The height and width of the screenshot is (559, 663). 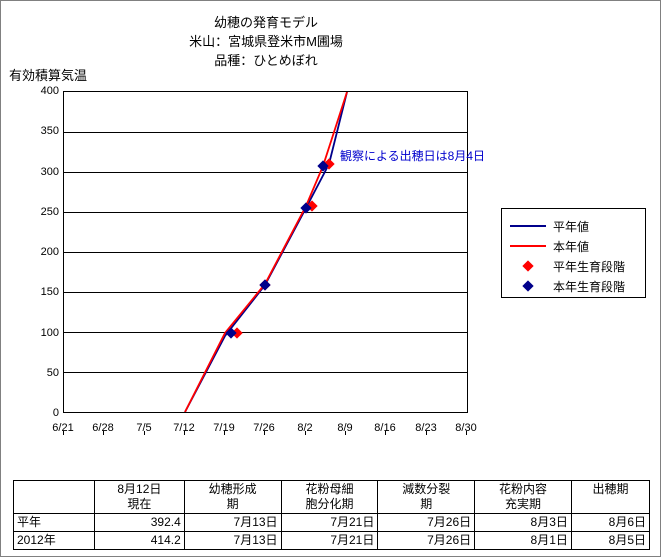 I want to click on table-row: 2012年 414.2 7月13日 7月21日 7月26日 8月1日 8月5日, so click(x=332, y=540).